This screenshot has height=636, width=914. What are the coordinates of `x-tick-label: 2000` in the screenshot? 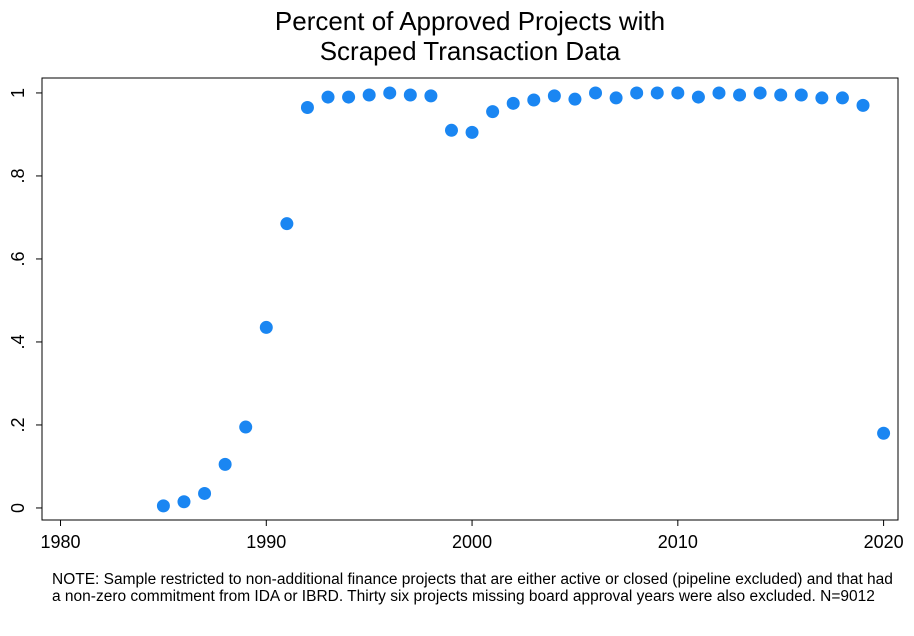 It's located at (472, 542).